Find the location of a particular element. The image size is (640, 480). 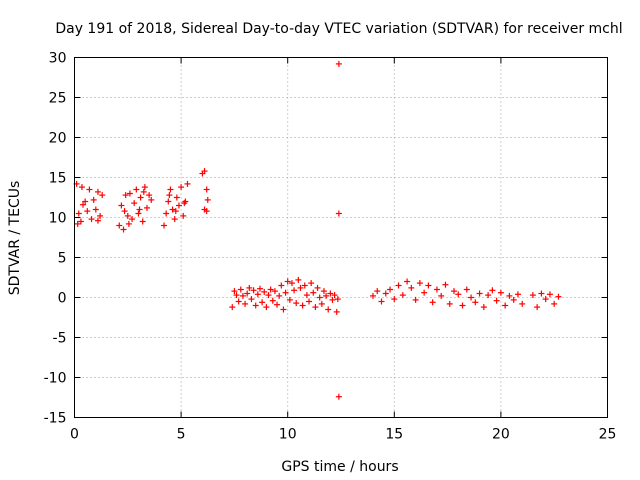

y-tick-label: 20 is located at coordinates (58, 139).